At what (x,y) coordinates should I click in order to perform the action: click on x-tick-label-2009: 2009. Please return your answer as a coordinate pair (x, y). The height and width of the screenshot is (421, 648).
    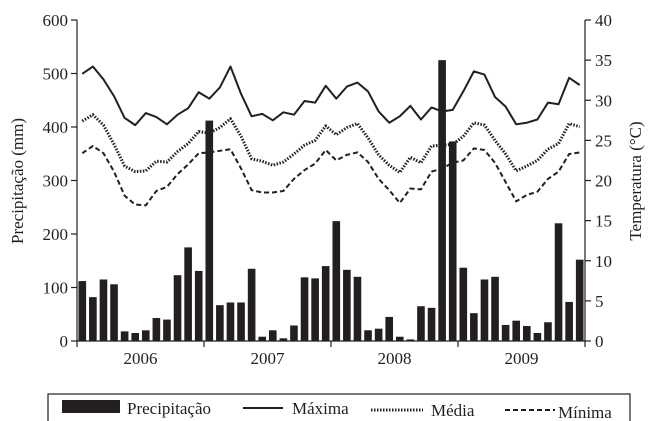
    Looking at the image, I should click on (522, 358).